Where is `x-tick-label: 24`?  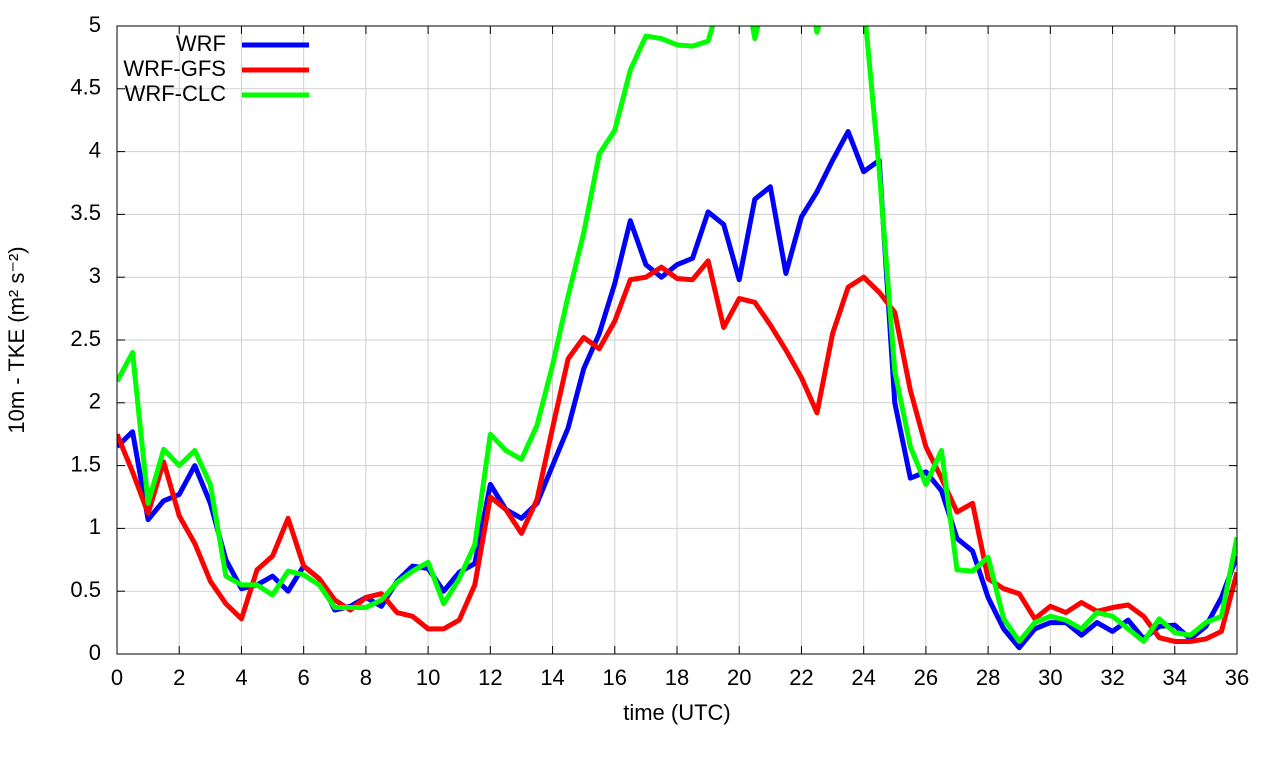 x-tick-label: 24 is located at coordinates (863, 677).